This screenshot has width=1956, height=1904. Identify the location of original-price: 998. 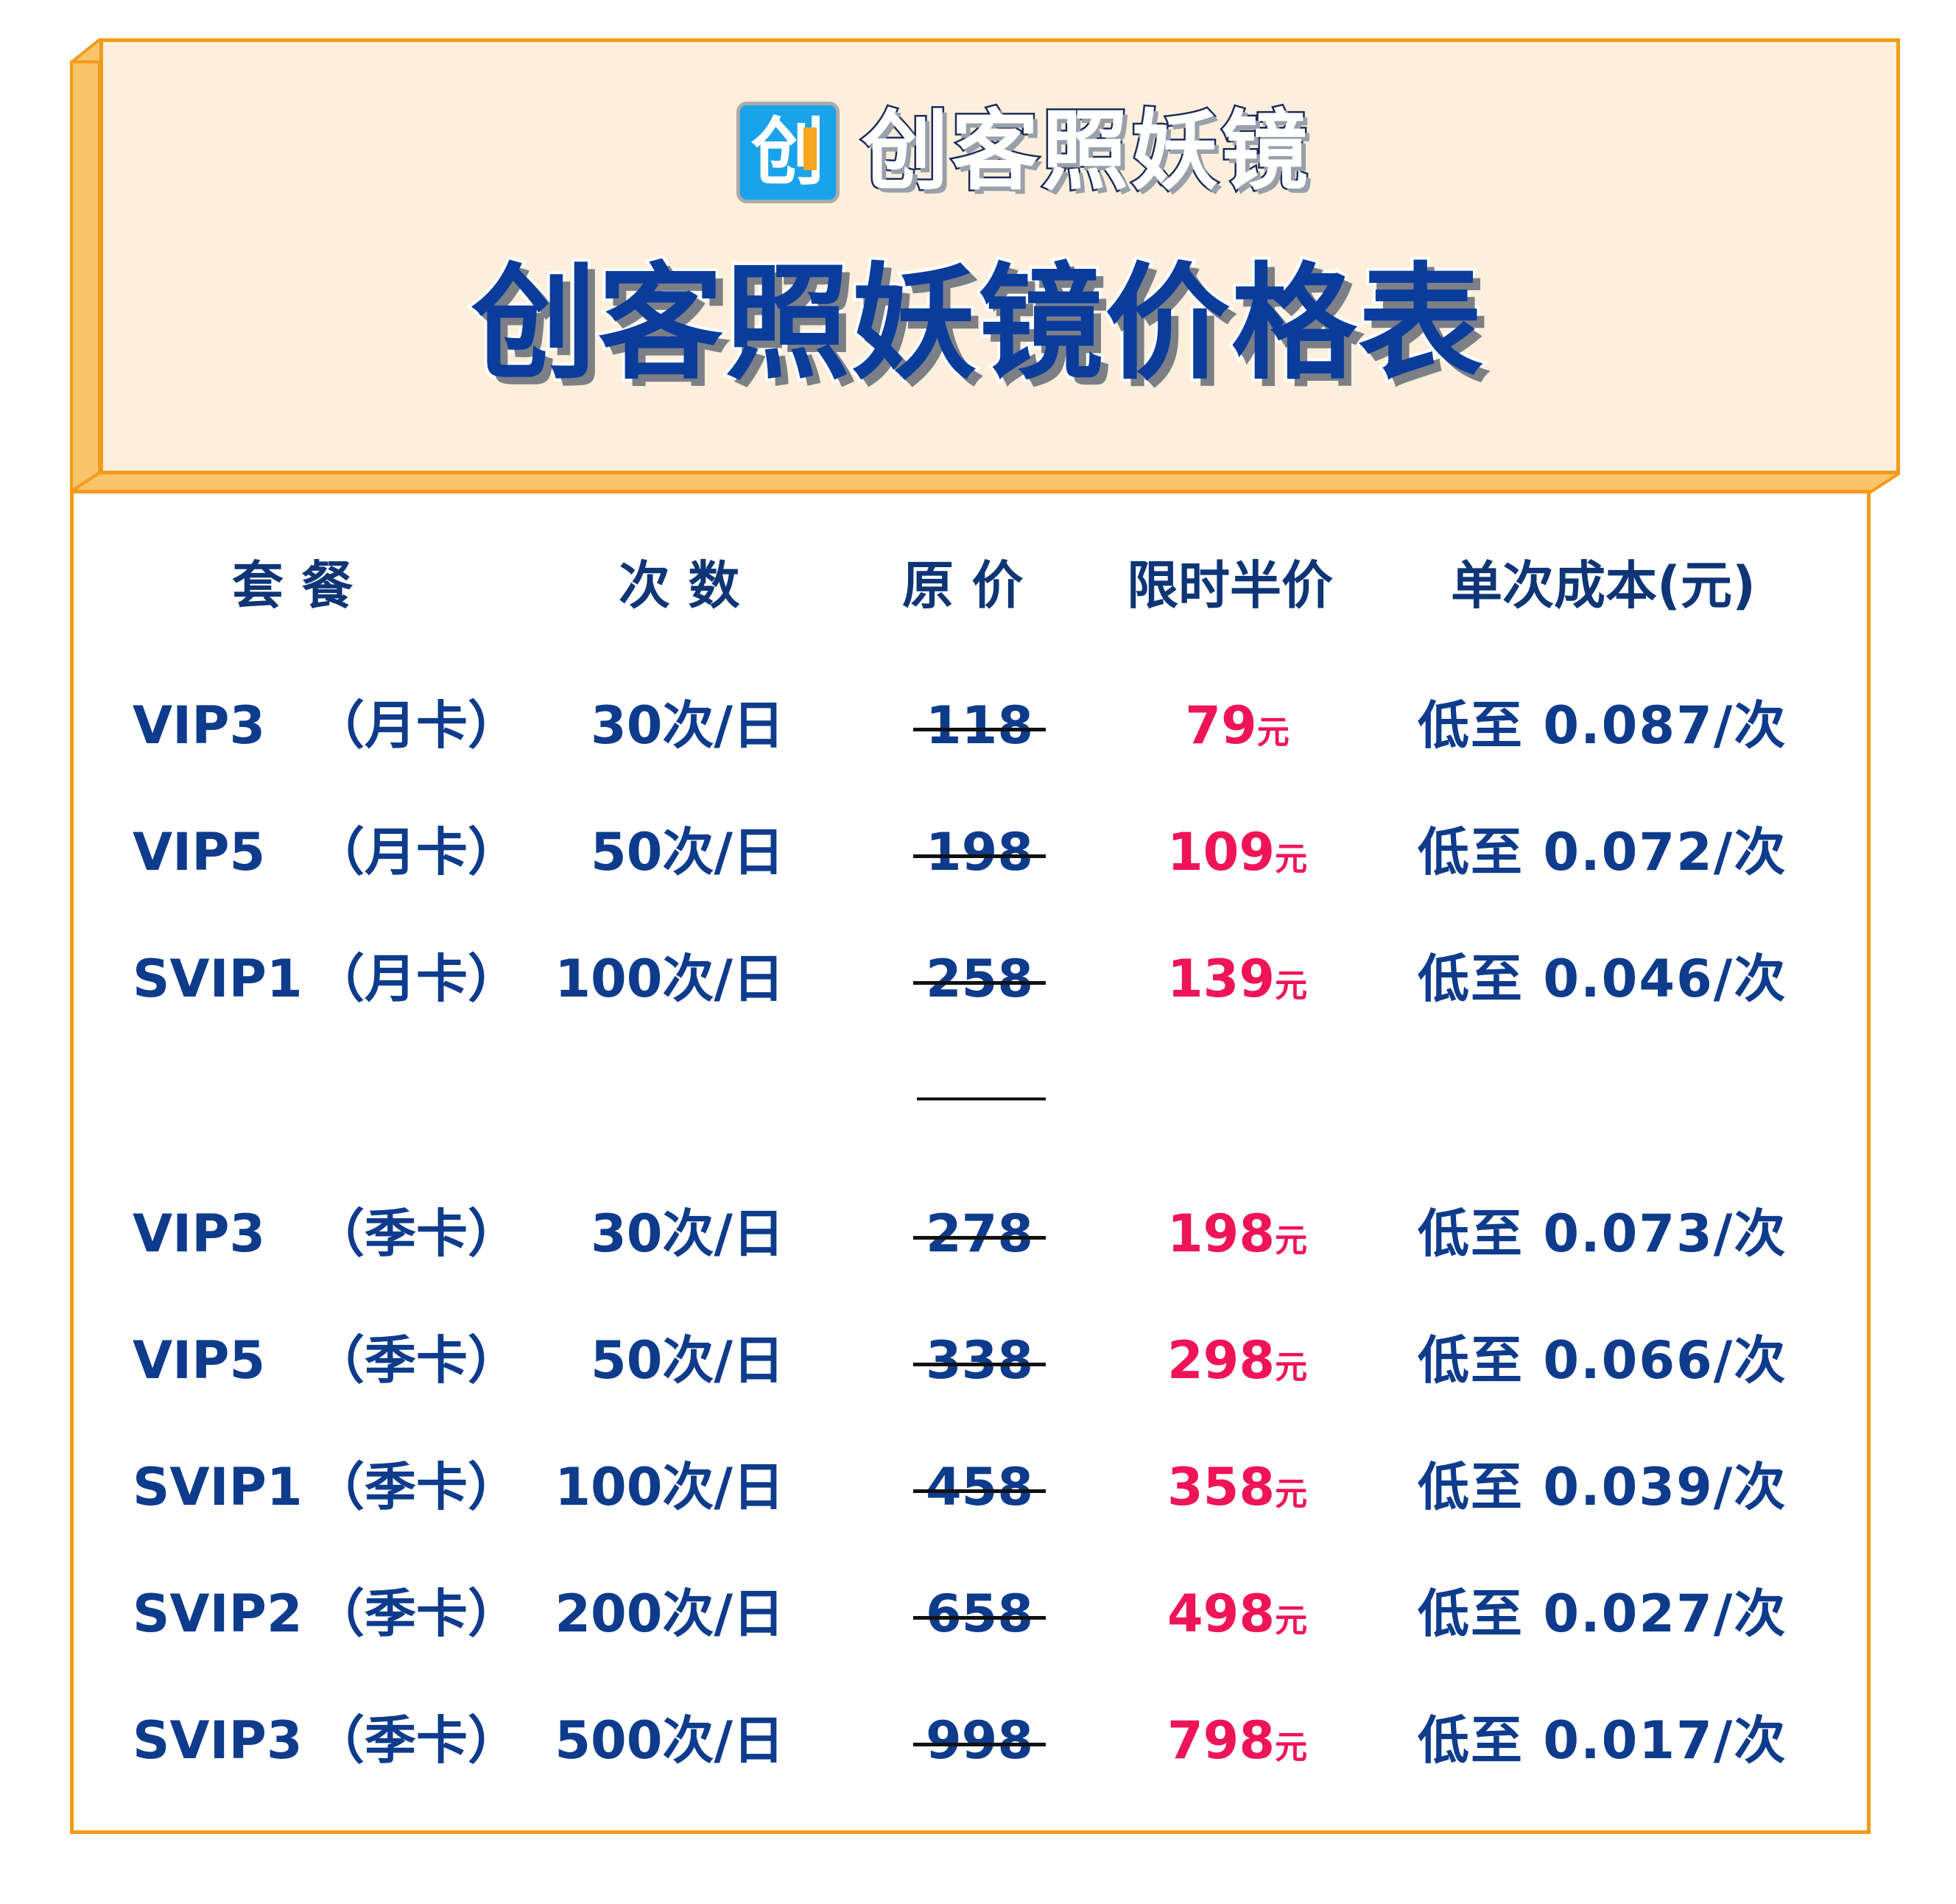
(979, 1740).